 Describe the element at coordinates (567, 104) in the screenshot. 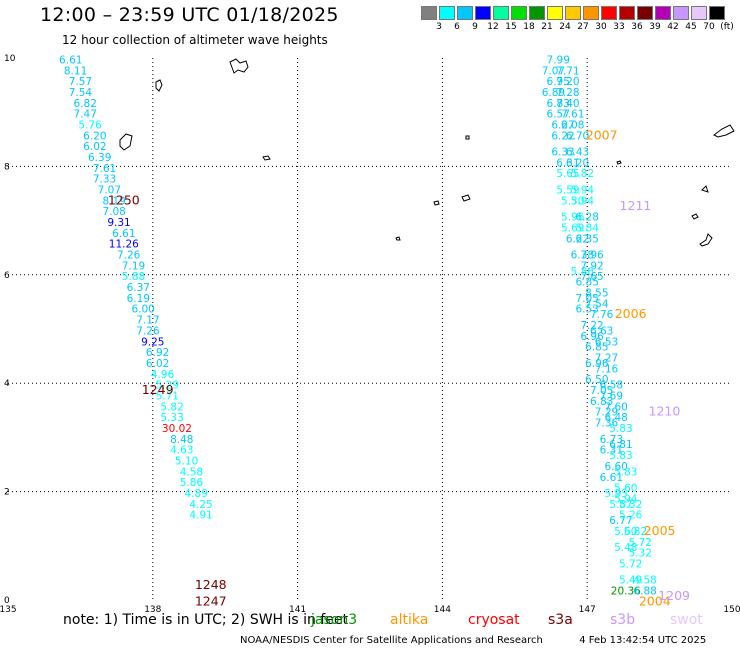

I see `wave-height-value: 7.40` at that location.